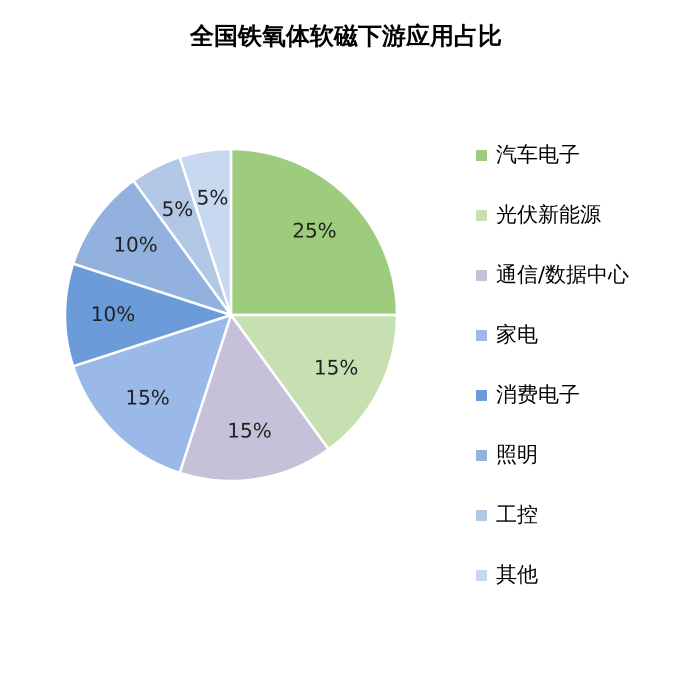  What do you see at coordinates (538, 394) in the screenshot?
I see `legend-label: 消费电子` at bounding box center [538, 394].